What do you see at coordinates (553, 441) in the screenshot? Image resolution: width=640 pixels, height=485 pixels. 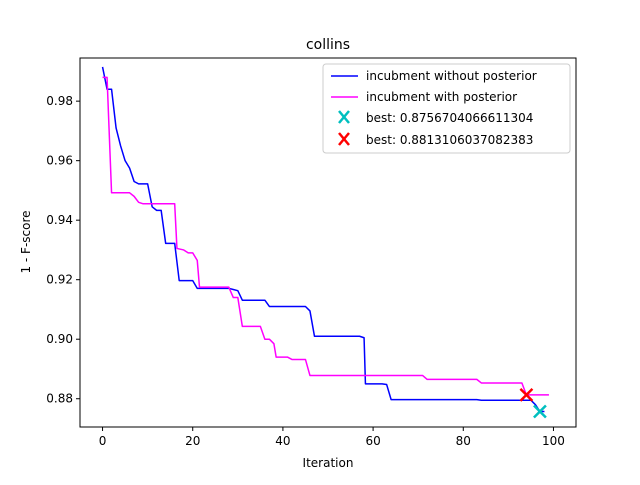 I see `x-tick-label: 100` at bounding box center [553, 441].